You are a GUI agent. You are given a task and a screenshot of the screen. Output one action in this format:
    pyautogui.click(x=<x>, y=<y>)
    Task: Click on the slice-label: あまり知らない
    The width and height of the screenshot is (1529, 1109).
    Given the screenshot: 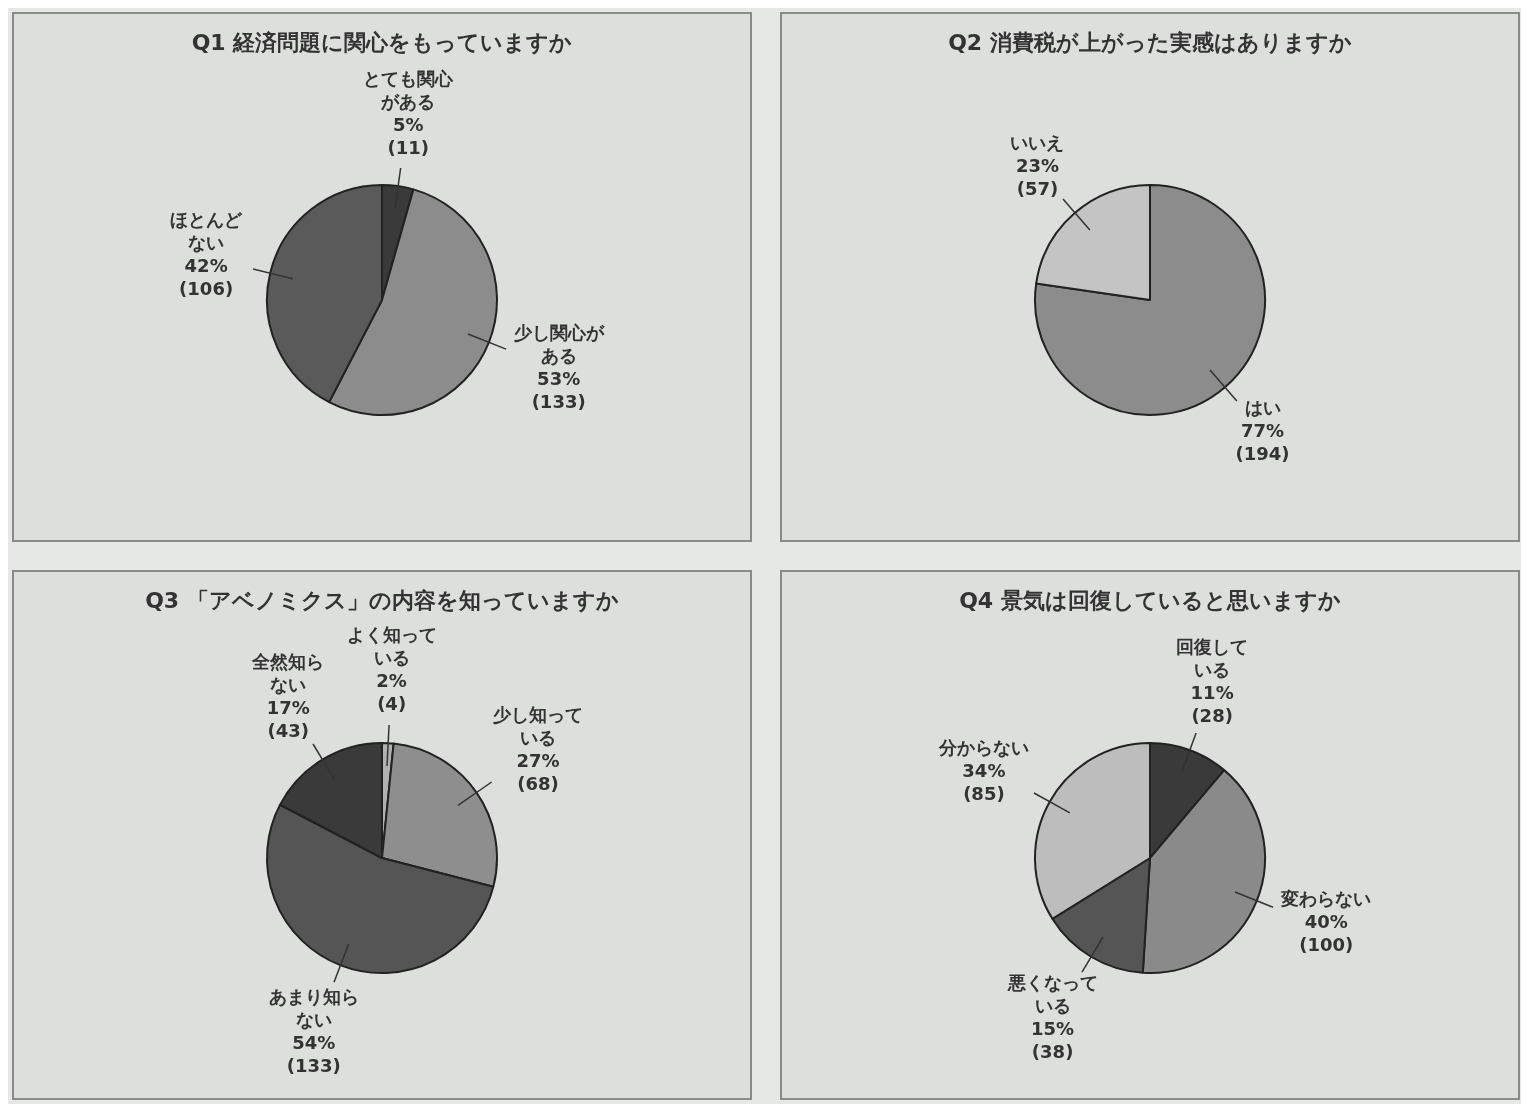 What is the action you would take?
    pyautogui.click(x=313, y=1007)
    